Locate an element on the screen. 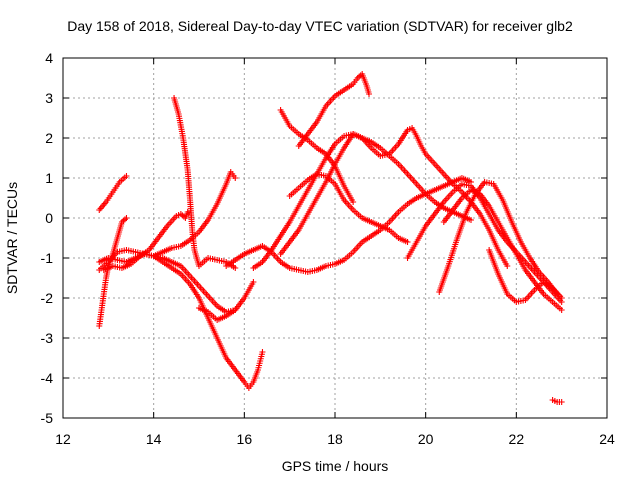 Image resolution: width=640 pixels, height=480 pixels. y-tick-label: -2 is located at coordinates (47, 298).